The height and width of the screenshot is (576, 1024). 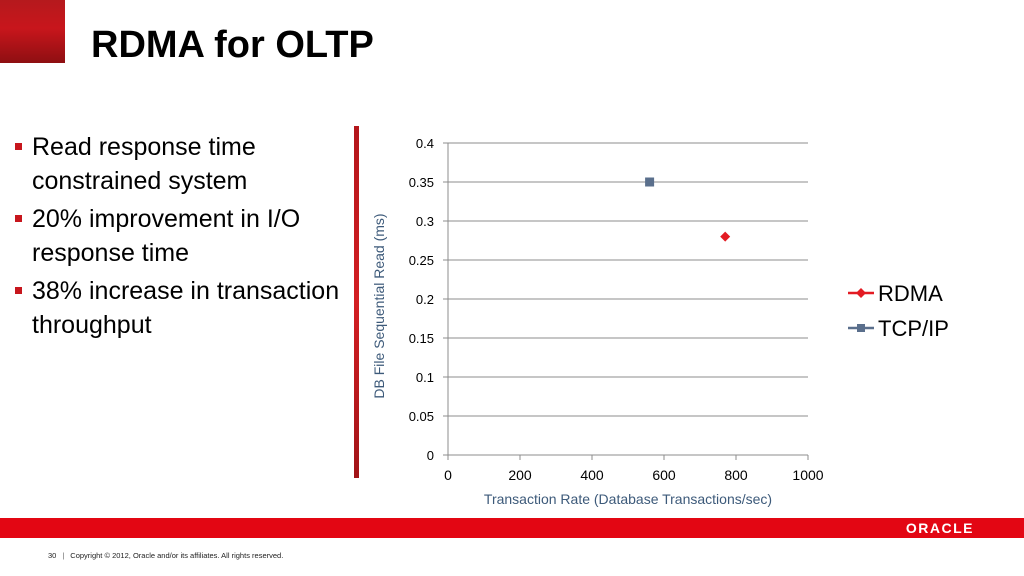 I want to click on y-tick-label: 0.2, so click(x=425, y=299).